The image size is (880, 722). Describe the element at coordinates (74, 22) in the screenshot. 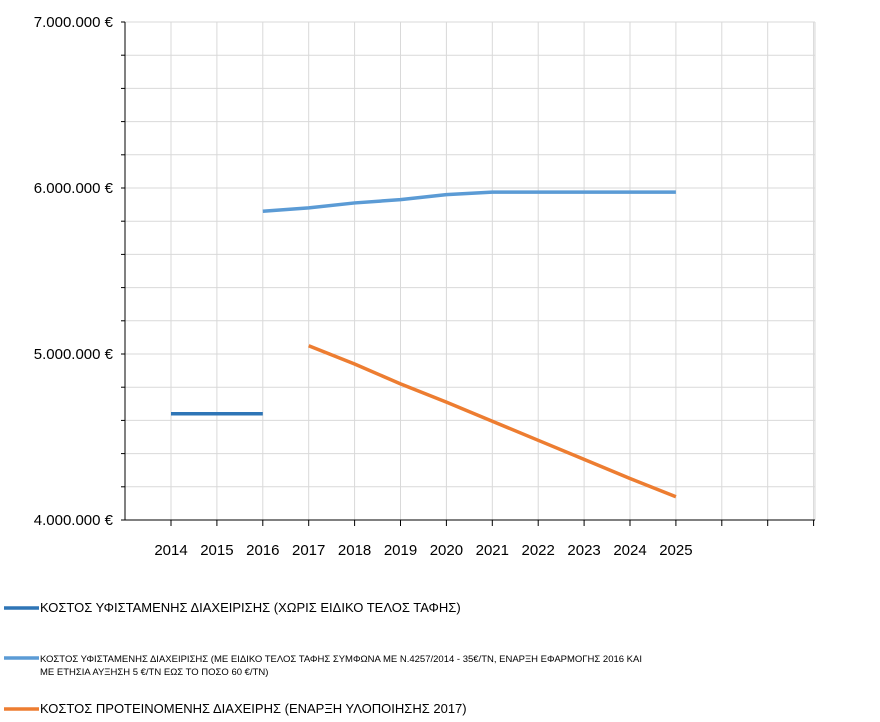

I see `y-tick-label: 7.000.000 €` at that location.